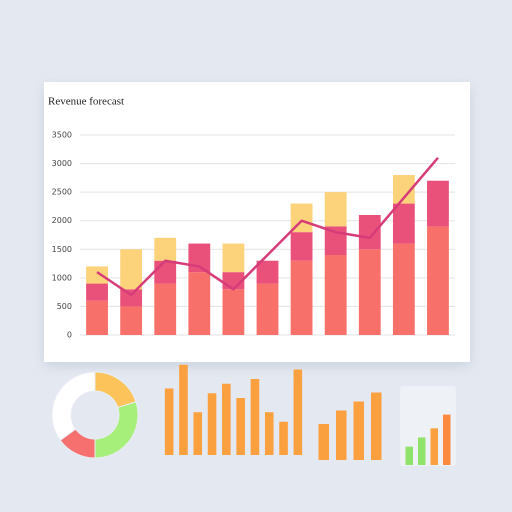 The image size is (512, 512). What do you see at coordinates (62, 277) in the screenshot?
I see `y-tick-label: 1000` at bounding box center [62, 277].